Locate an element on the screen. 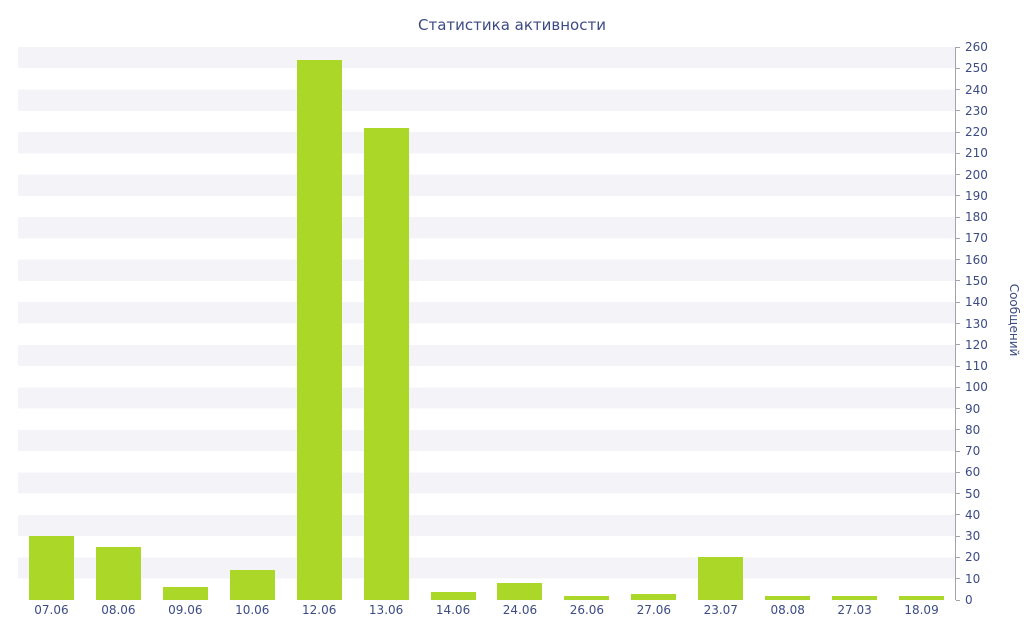 Image resolution: width=1024 pixels, height=640 pixels. y-tick-label: 20 is located at coordinates (973, 557).